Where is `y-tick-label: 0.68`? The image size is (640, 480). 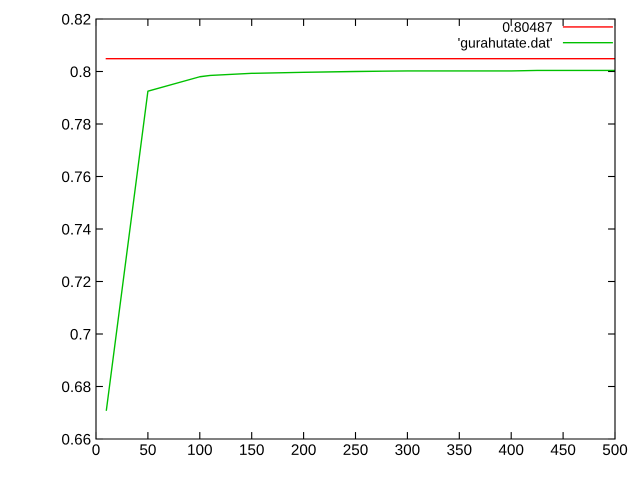 y-tick-label: 0.68 is located at coordinates (76, 386).